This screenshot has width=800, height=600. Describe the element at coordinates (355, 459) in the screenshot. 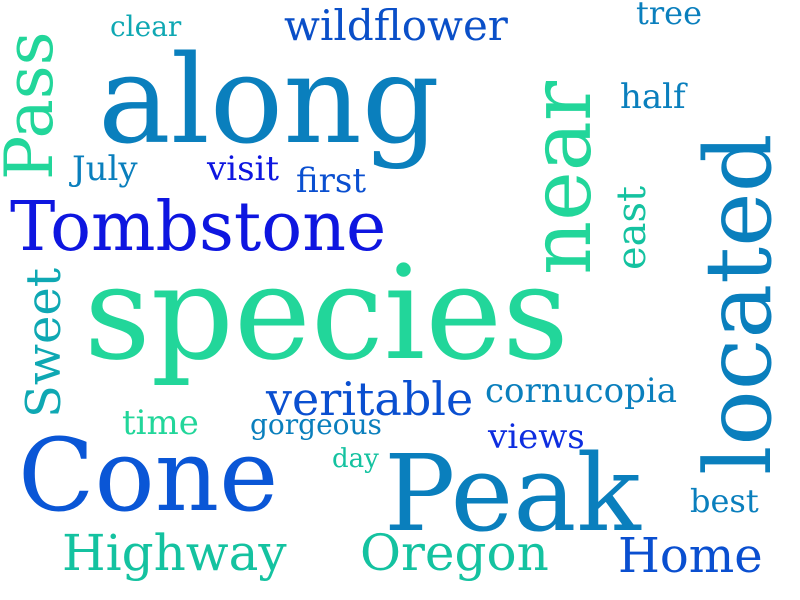

I see `word-day: day` at that location.